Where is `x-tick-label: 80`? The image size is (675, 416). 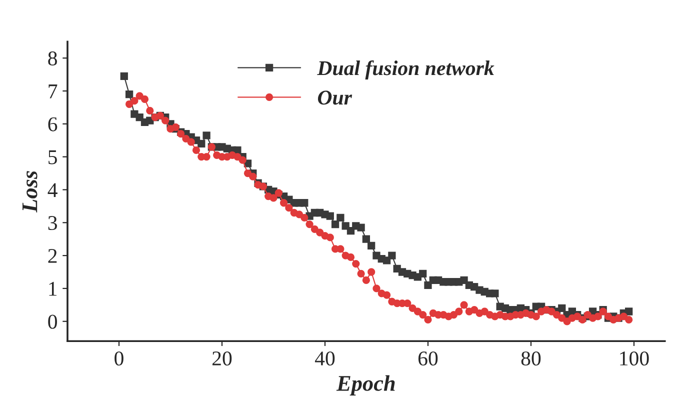 x-tick-label: 80 is located at coordinates (531, 358).